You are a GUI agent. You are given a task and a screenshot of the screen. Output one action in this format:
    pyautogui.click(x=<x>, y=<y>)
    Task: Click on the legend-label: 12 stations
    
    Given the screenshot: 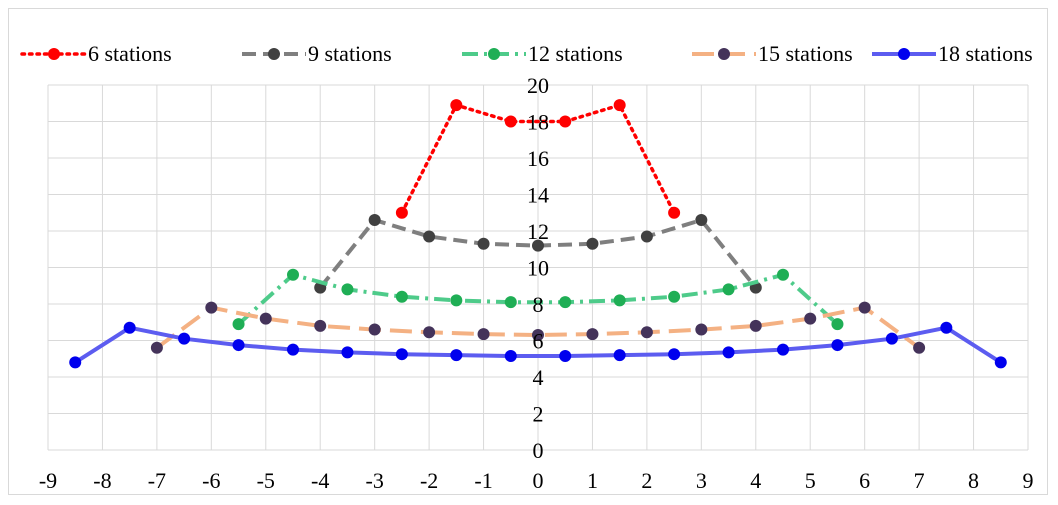 What is the action you would take?
    pyautogui.click(x=575, y=53)
    